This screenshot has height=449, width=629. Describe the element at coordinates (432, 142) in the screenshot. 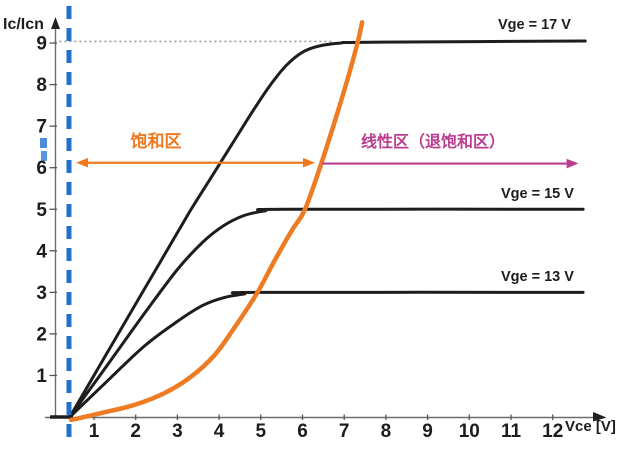

I see `linear-region-label: 线性区（退饱和区）` at that location.